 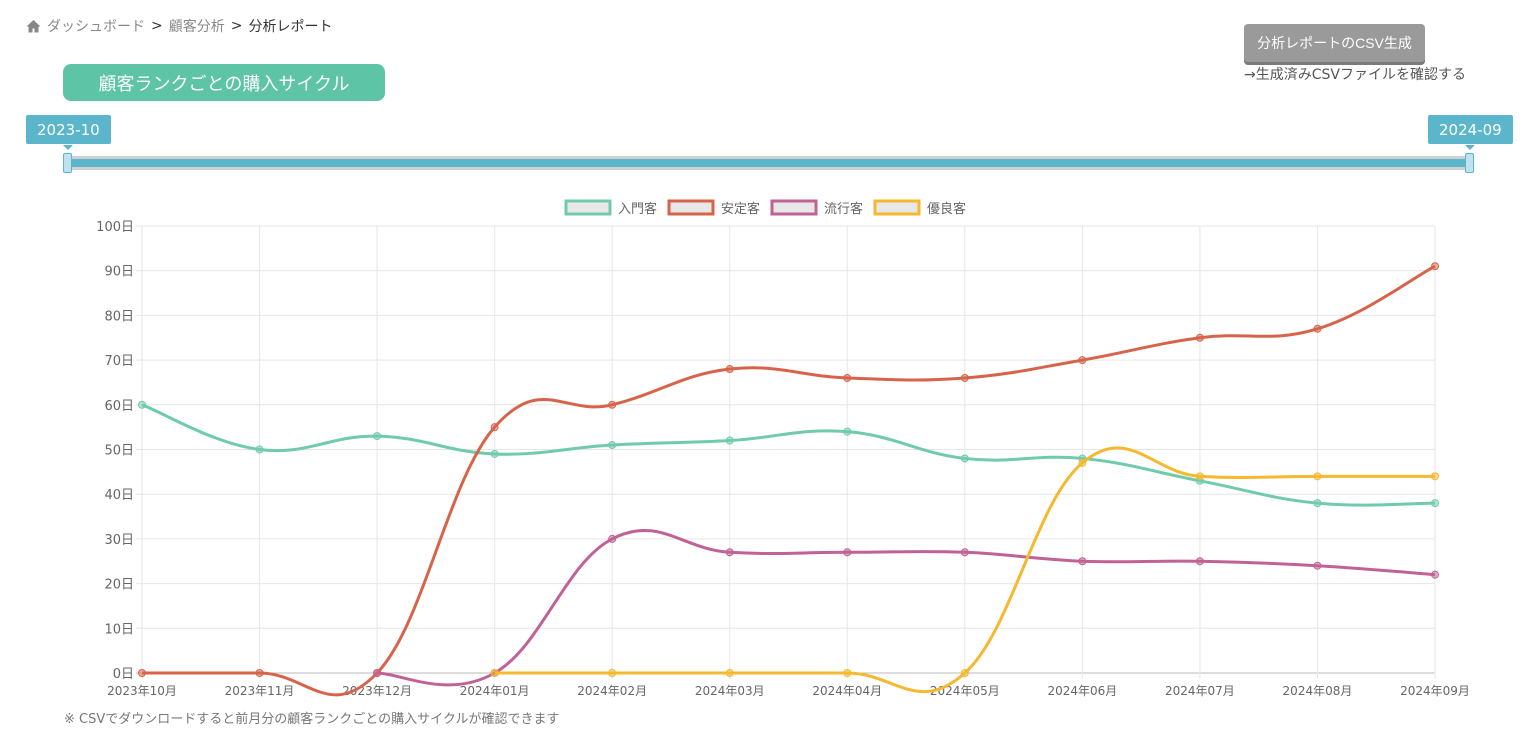 What do you see at coordinates (788, 455) in the screenshot?
I see `series-line-入門客` at bounding box center [788, 455].